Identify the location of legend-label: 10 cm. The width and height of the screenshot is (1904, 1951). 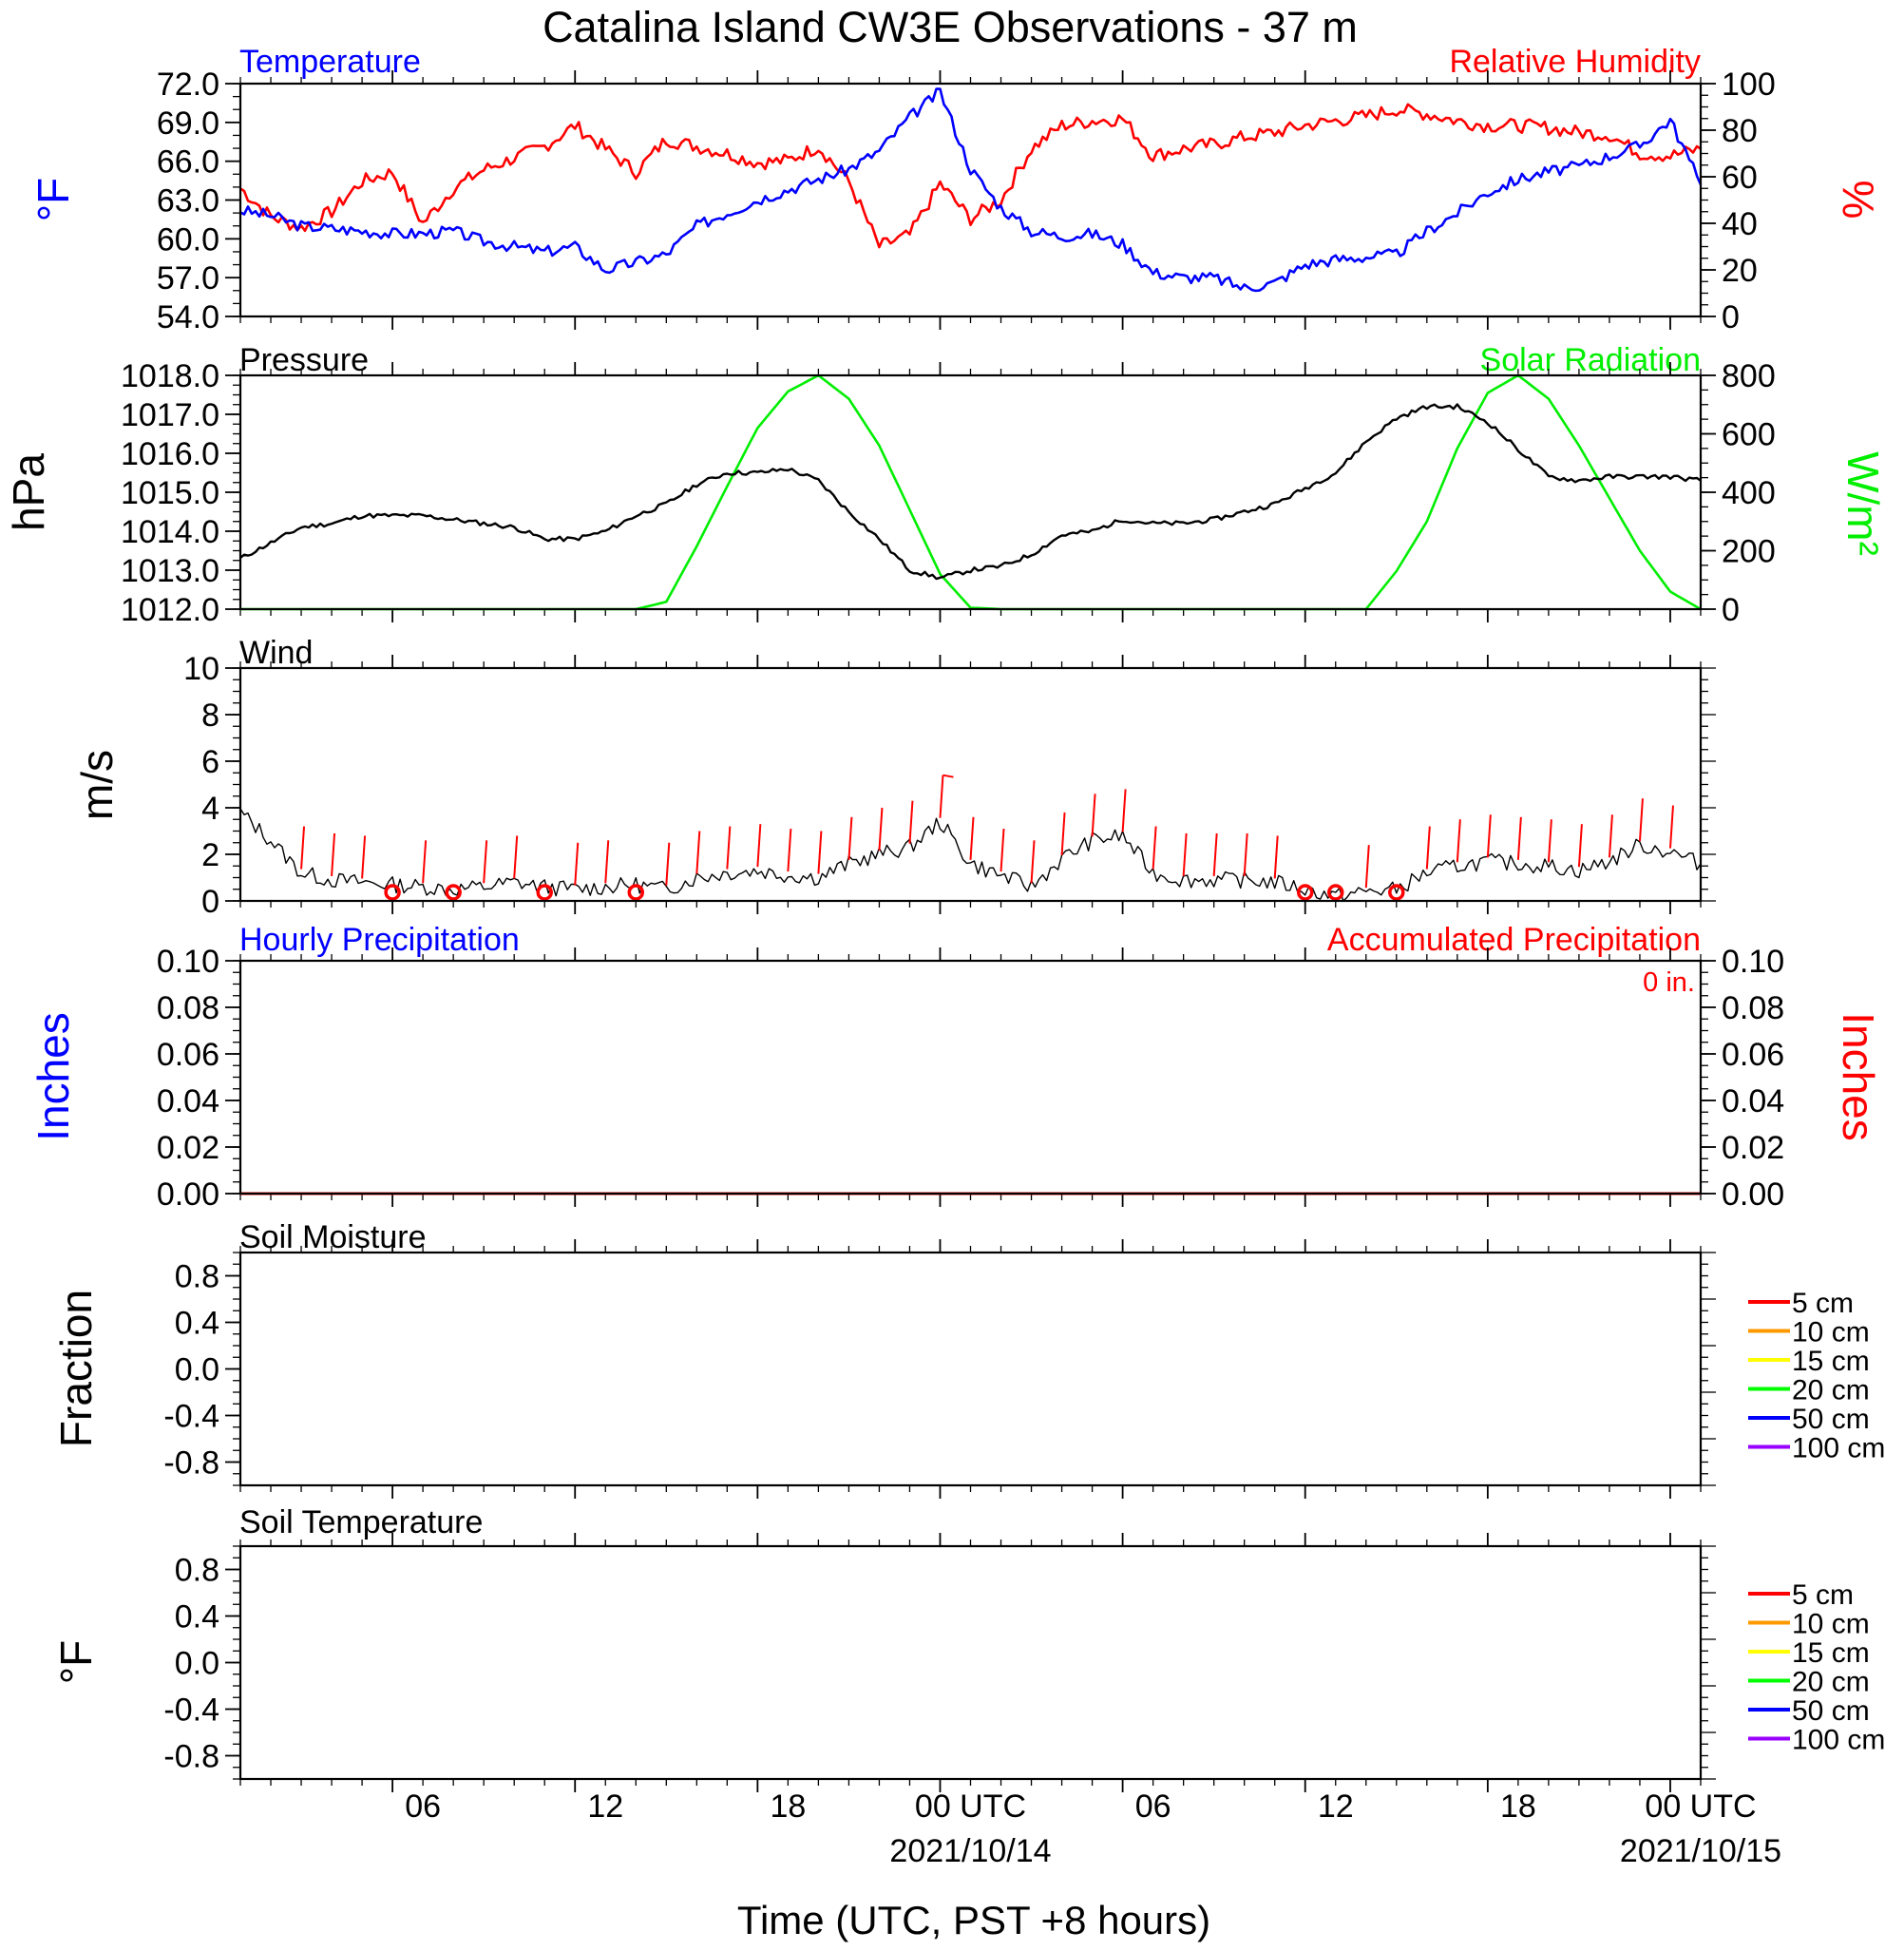
(1831, 1624).